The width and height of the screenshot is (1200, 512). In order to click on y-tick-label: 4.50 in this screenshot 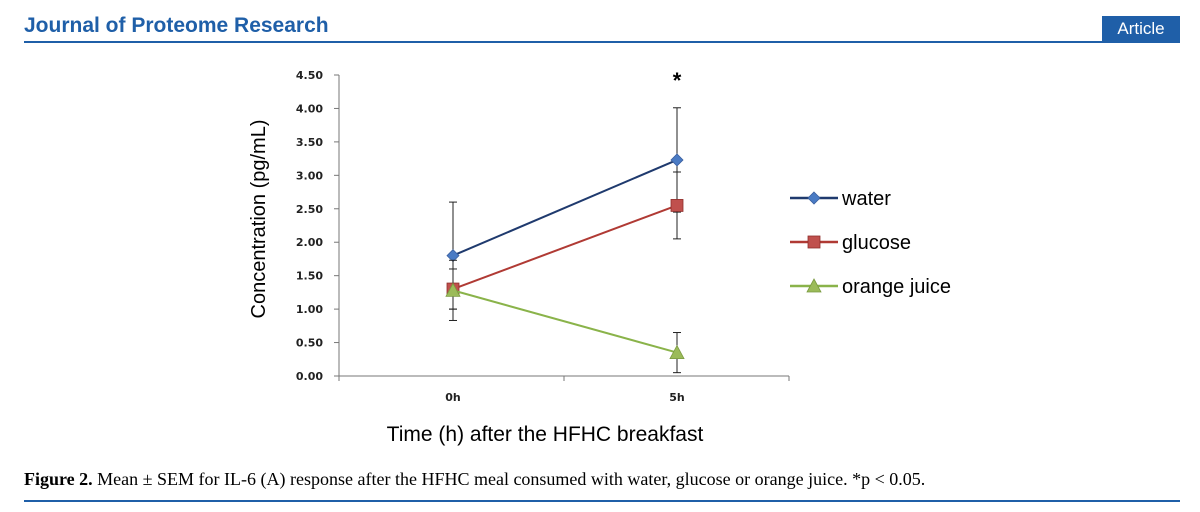, I will do `click(309, 75)`.